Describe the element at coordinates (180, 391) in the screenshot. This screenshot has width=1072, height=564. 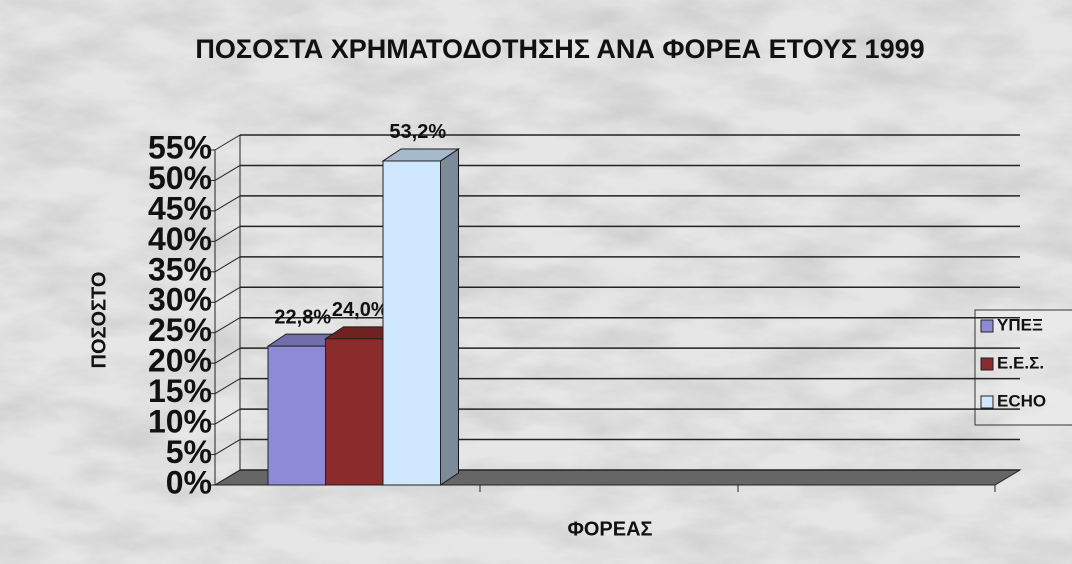
I see `y-tick-label: 15%` at that location.